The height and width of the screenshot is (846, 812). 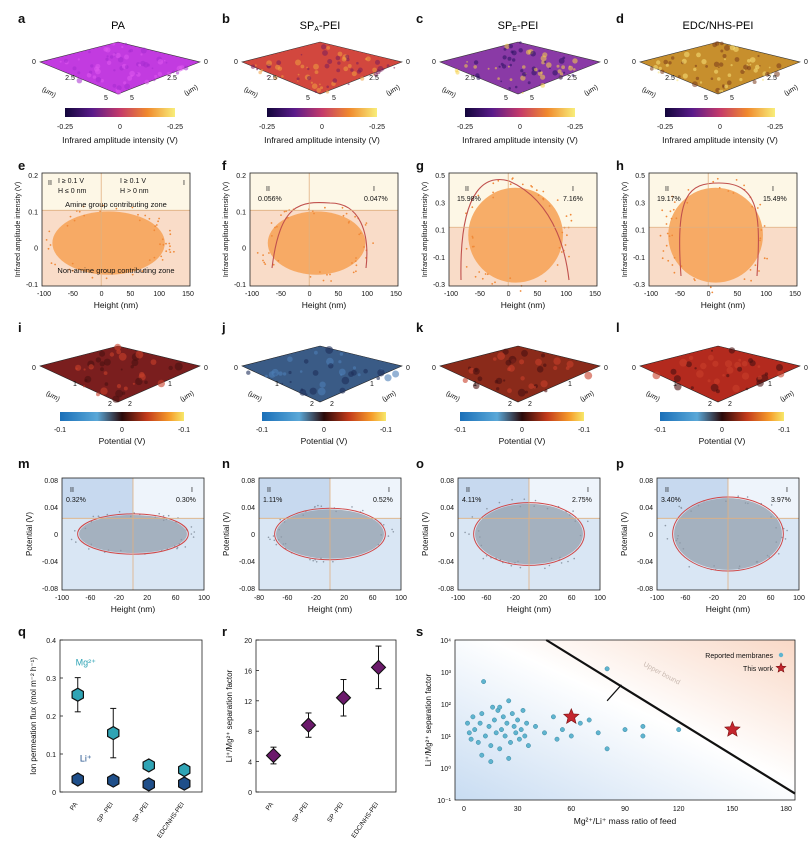 What do you see at coordinates (449, 92) in the screenshot?
I see `axis-unit: (μm)` at bounding box center [449, 92].